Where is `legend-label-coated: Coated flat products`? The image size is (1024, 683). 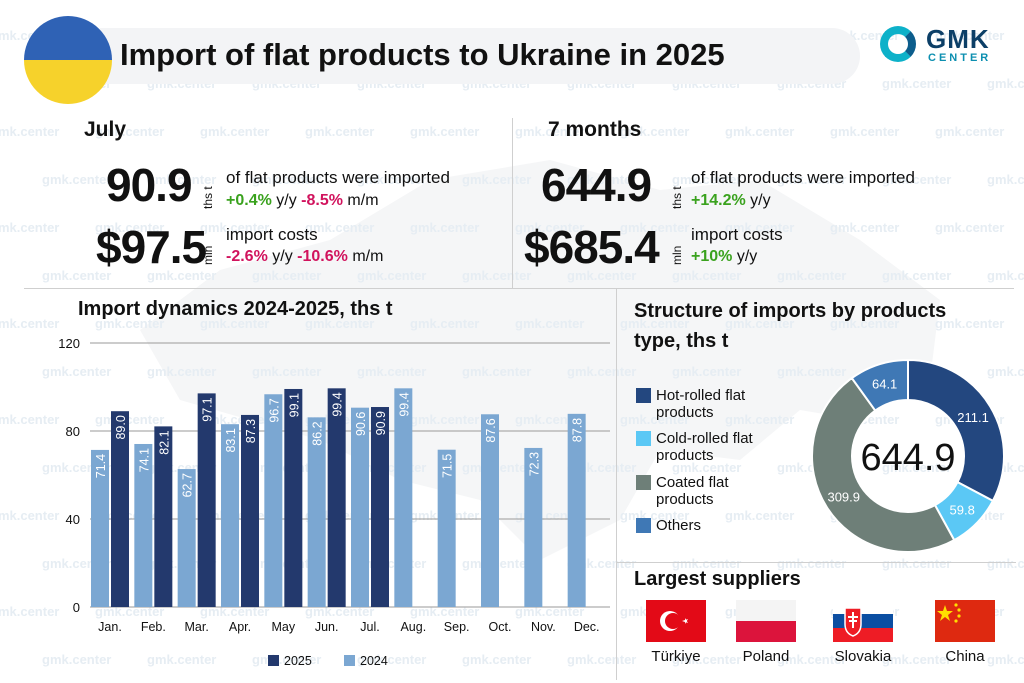 legend-label-coated: Coated flat products is located at coordinates (692, 491).